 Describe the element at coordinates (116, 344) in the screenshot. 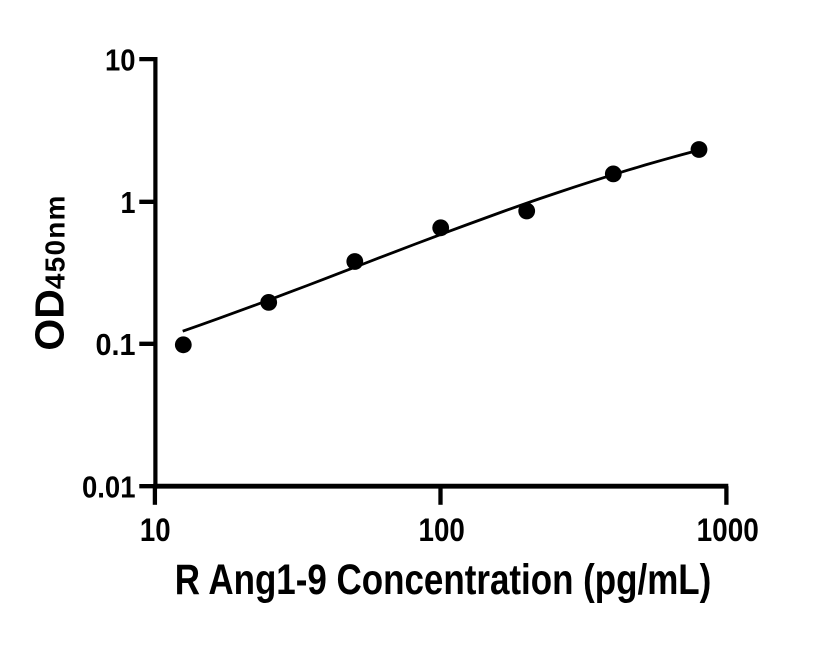

I see `svg-text: 0.1` at that location.